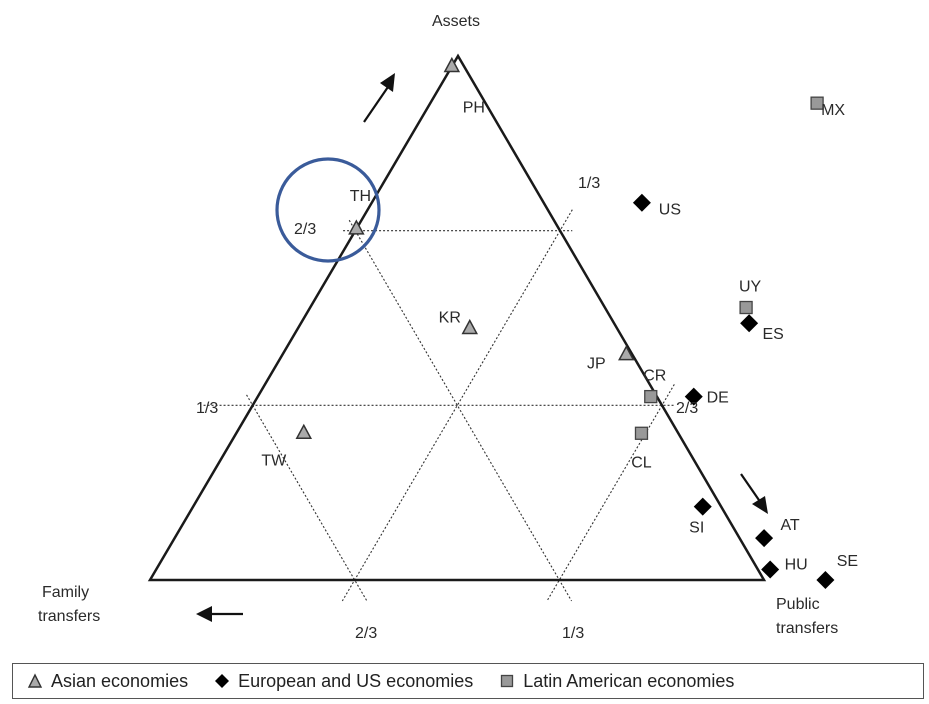 This screenshot has height=704, width=929. What do you see at coordinates (356, 680) in the screenshot?
I see `legend-label-european-us: European and US economies` at bounding box center [356, 680].